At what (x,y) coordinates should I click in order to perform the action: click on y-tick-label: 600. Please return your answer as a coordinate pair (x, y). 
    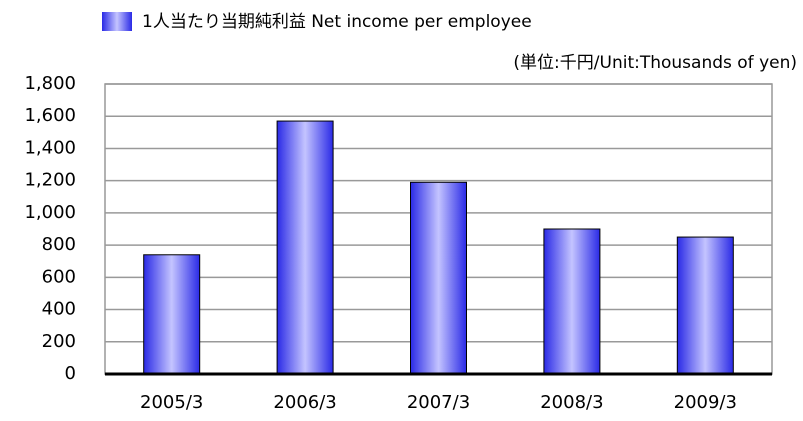
    Looking at the image, I should click on (59, 276).